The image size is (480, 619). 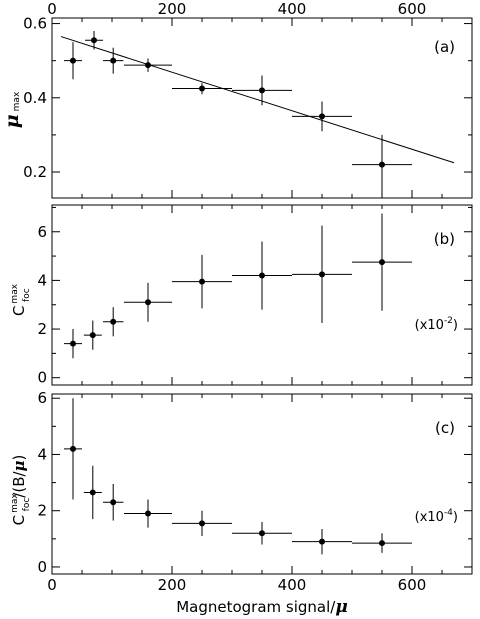 What do you see at coordinates (21, 490) in the screenshot?
I see `panel-c-ylabel: Cmax foc/(B/μ)` at bounding box center [21, 490].